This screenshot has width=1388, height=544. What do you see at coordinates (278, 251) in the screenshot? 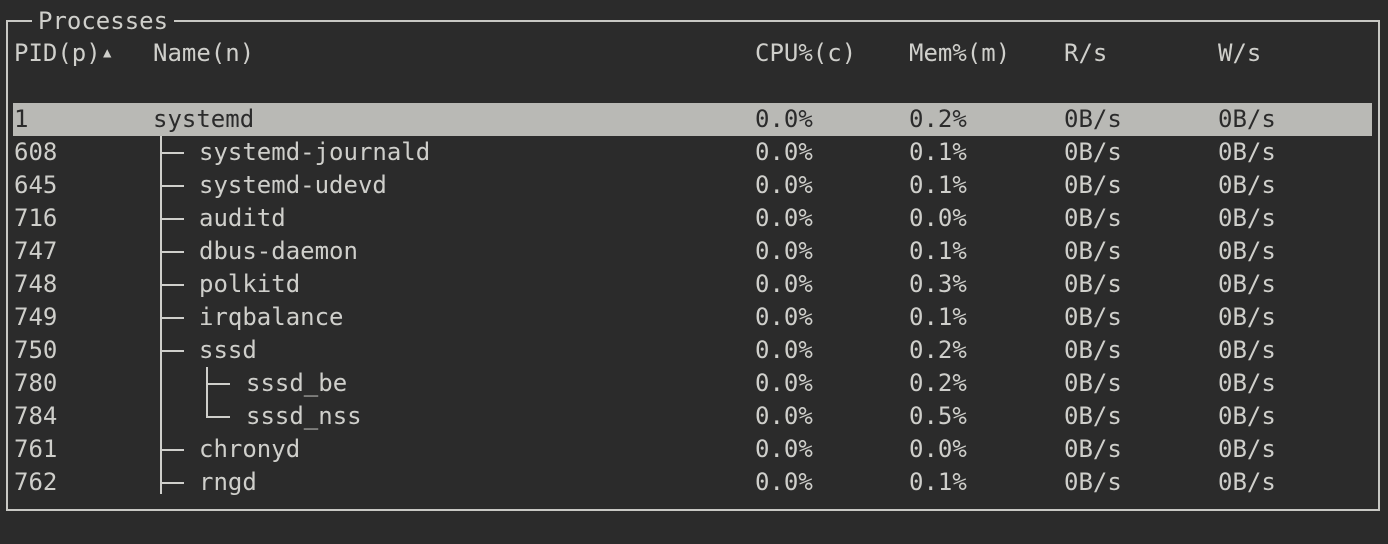
I see `name-cell: dbus-daemon` at bounding box center [278, 251].